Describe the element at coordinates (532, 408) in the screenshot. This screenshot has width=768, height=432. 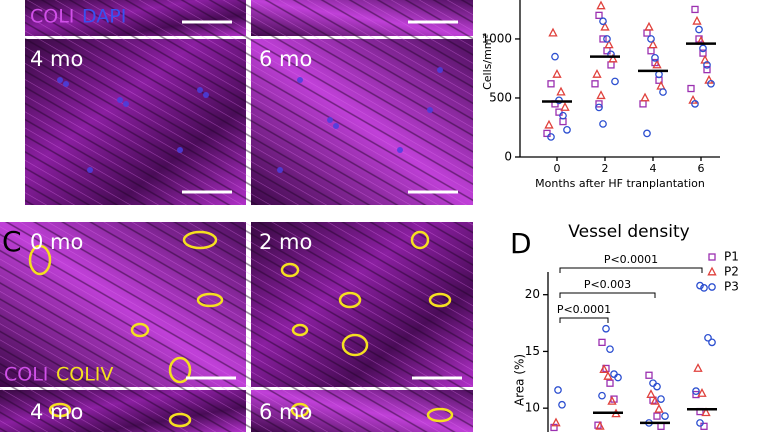
I see `y-tick-label: 10` at that location.